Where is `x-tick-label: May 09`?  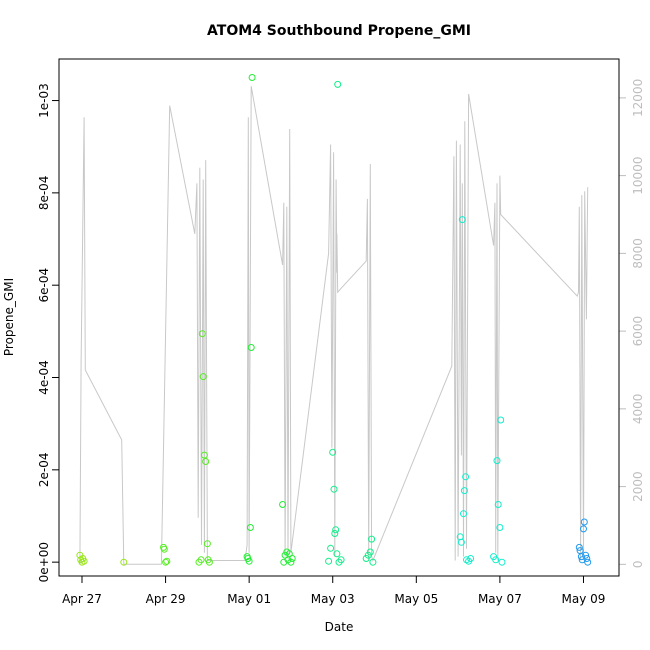 x-tick-label: May 09 is located at coordinates (584, 599).